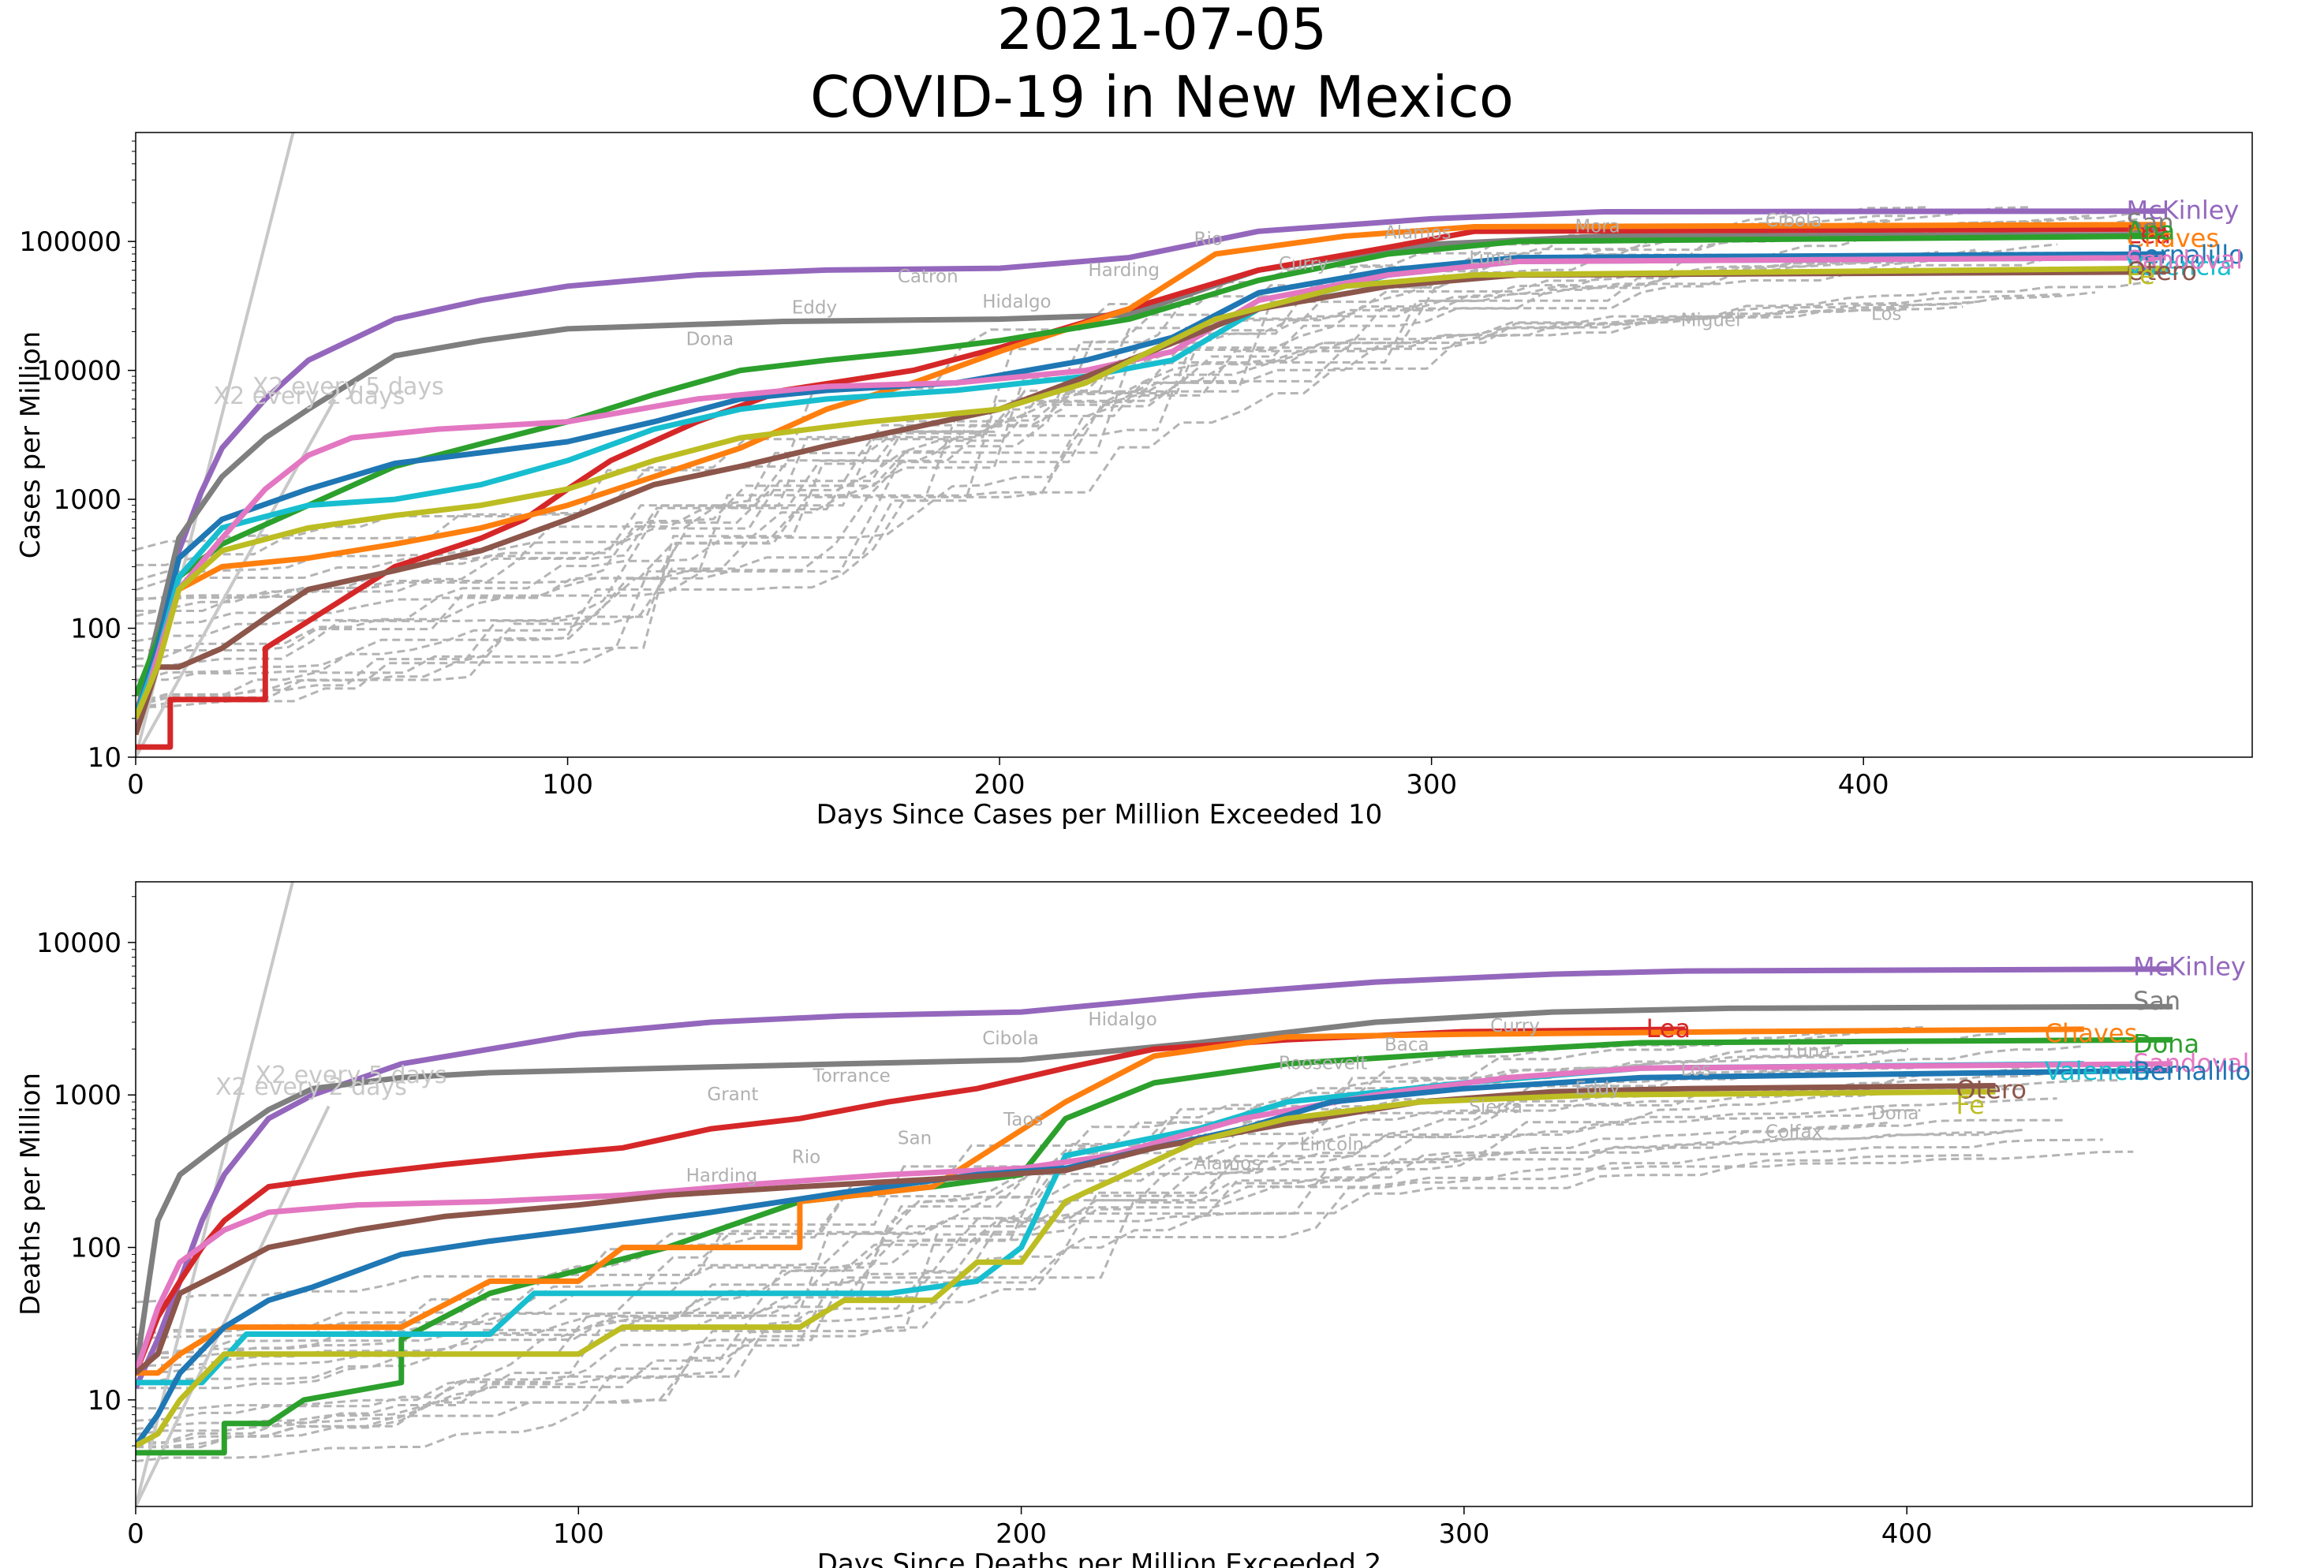 The height and width of the screenshot is (1568, 2324). What do you see at coordinates (104, 758) in the screenshot?
I see `cases-ytick-label: 10` at bounding box center [104, 758].